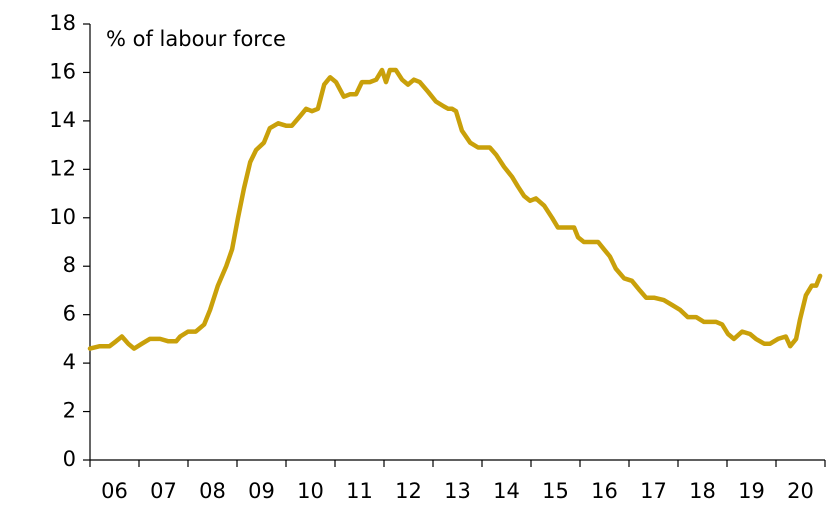  I want to click on x-tick-label: 15, so click(555, 491).